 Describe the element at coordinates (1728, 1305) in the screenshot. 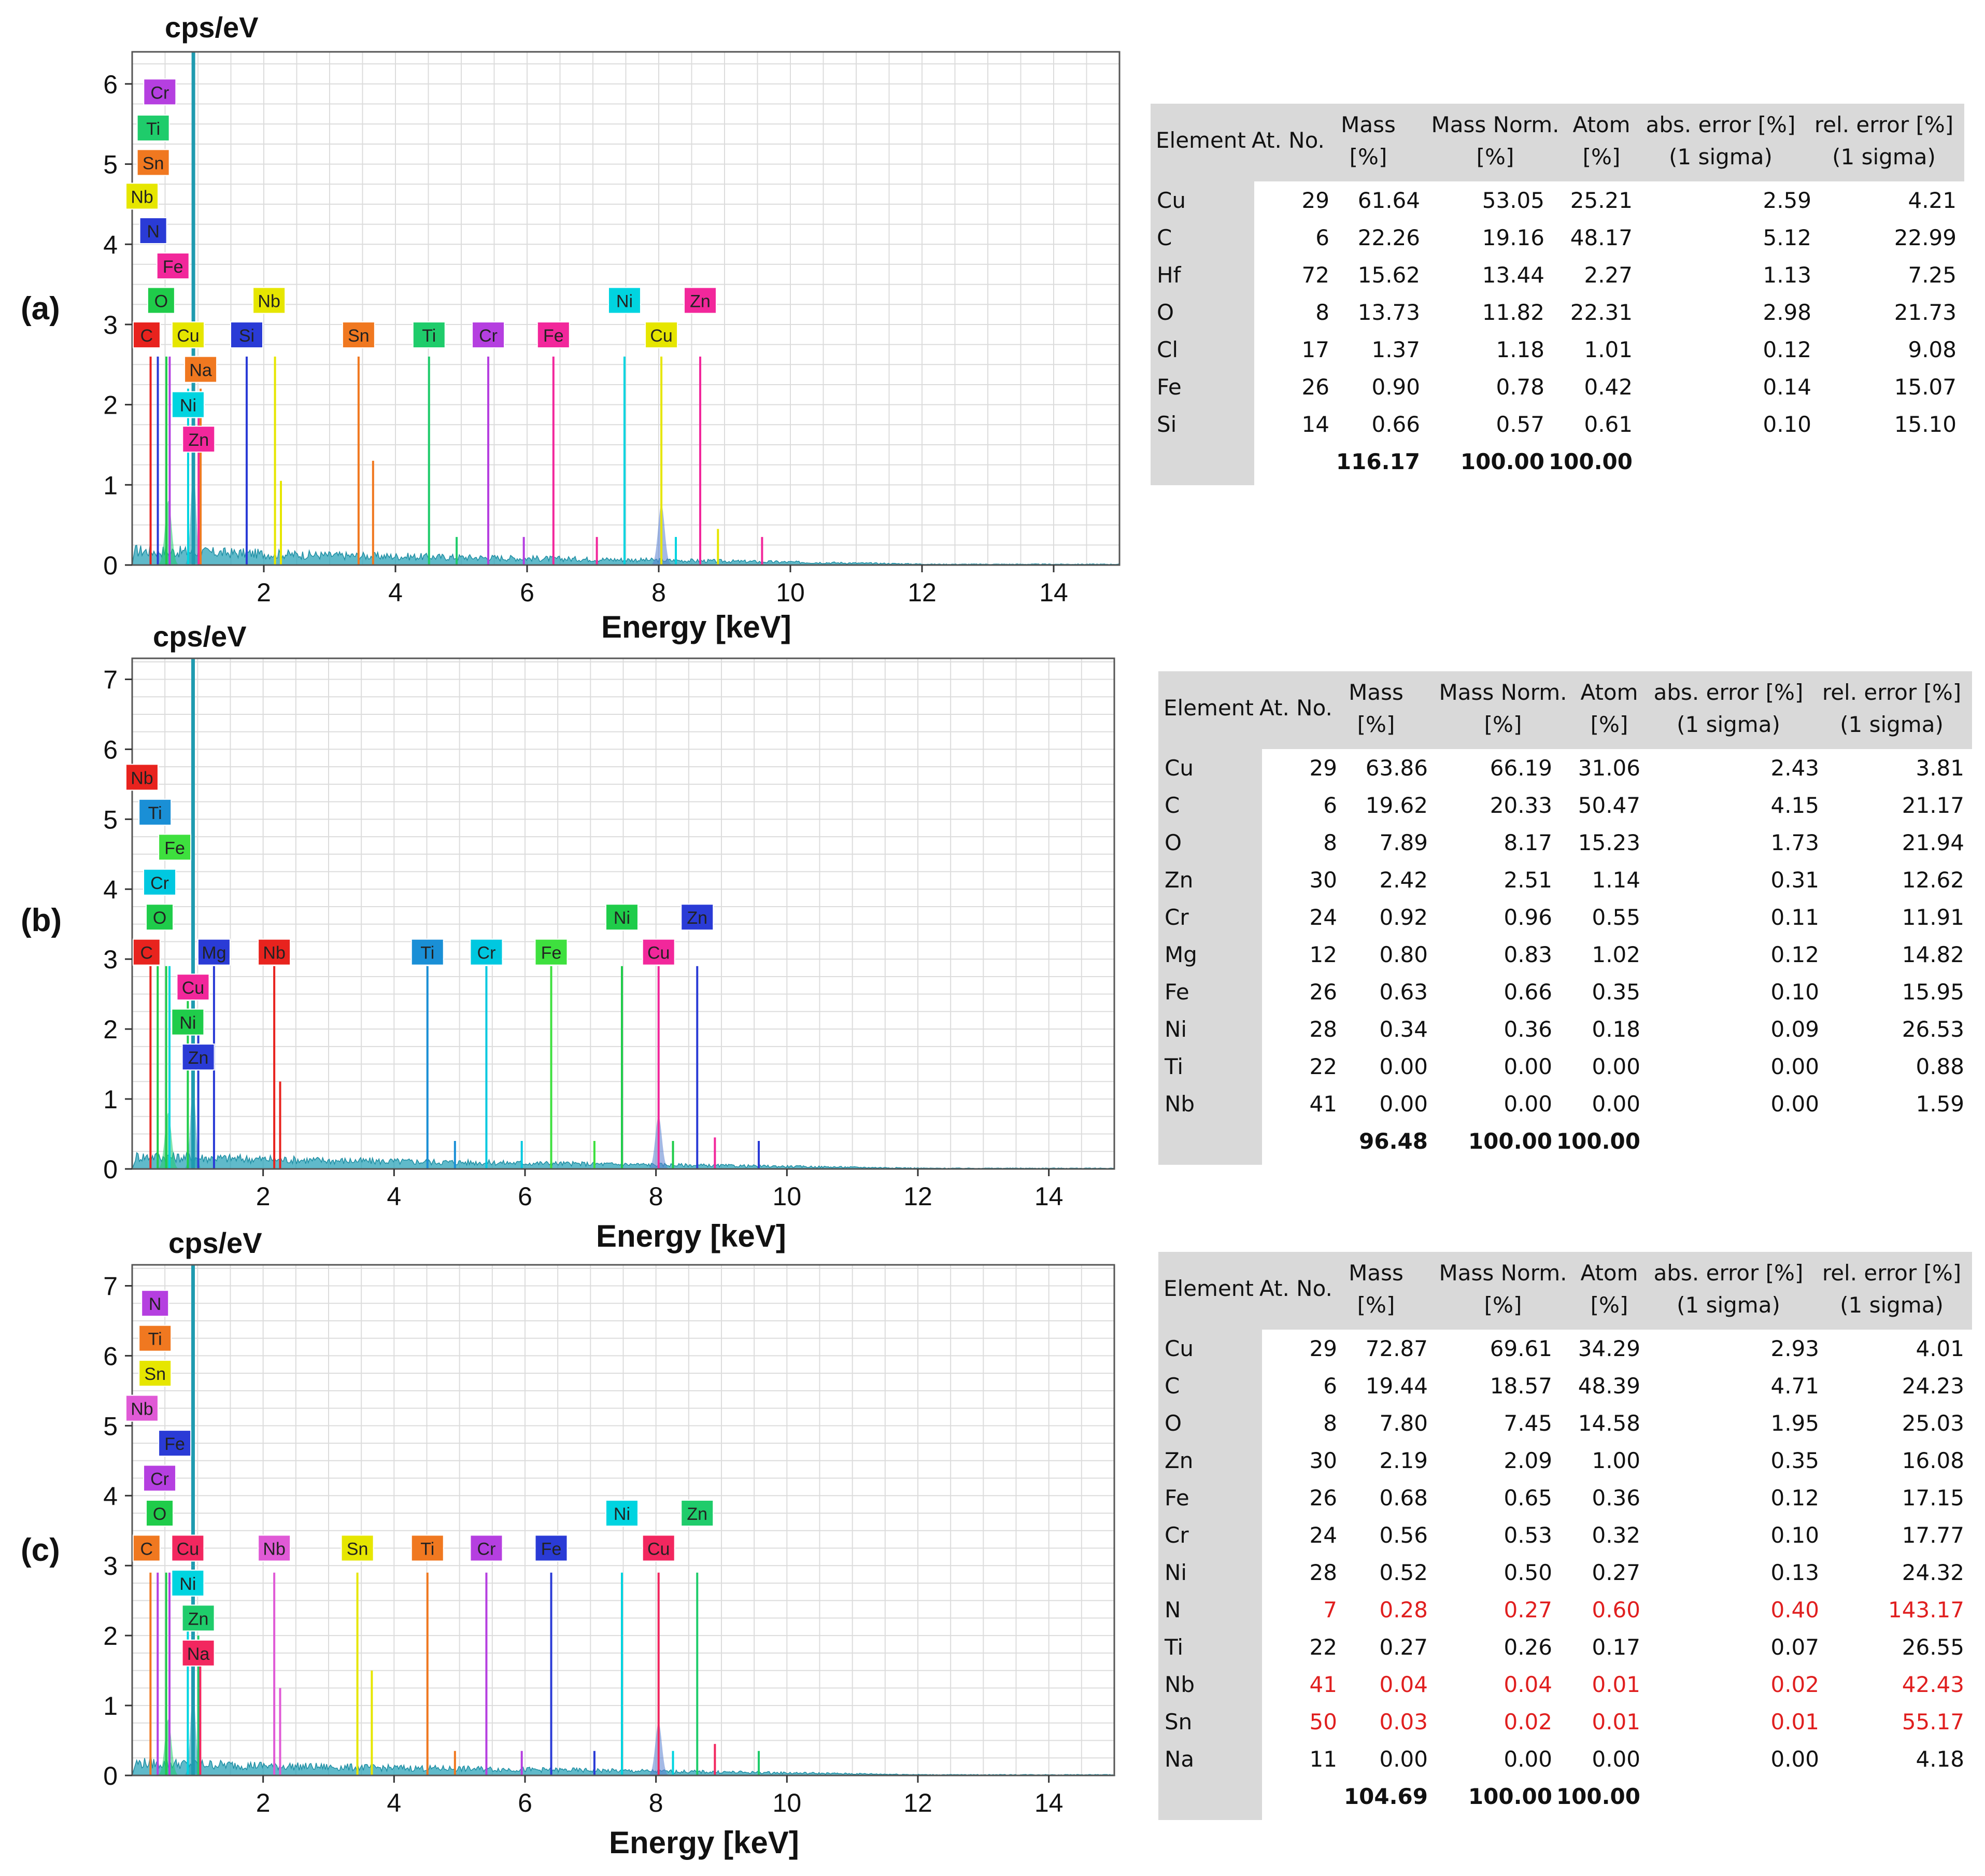

I see `header-subtext: (1 sigma)` at that location.